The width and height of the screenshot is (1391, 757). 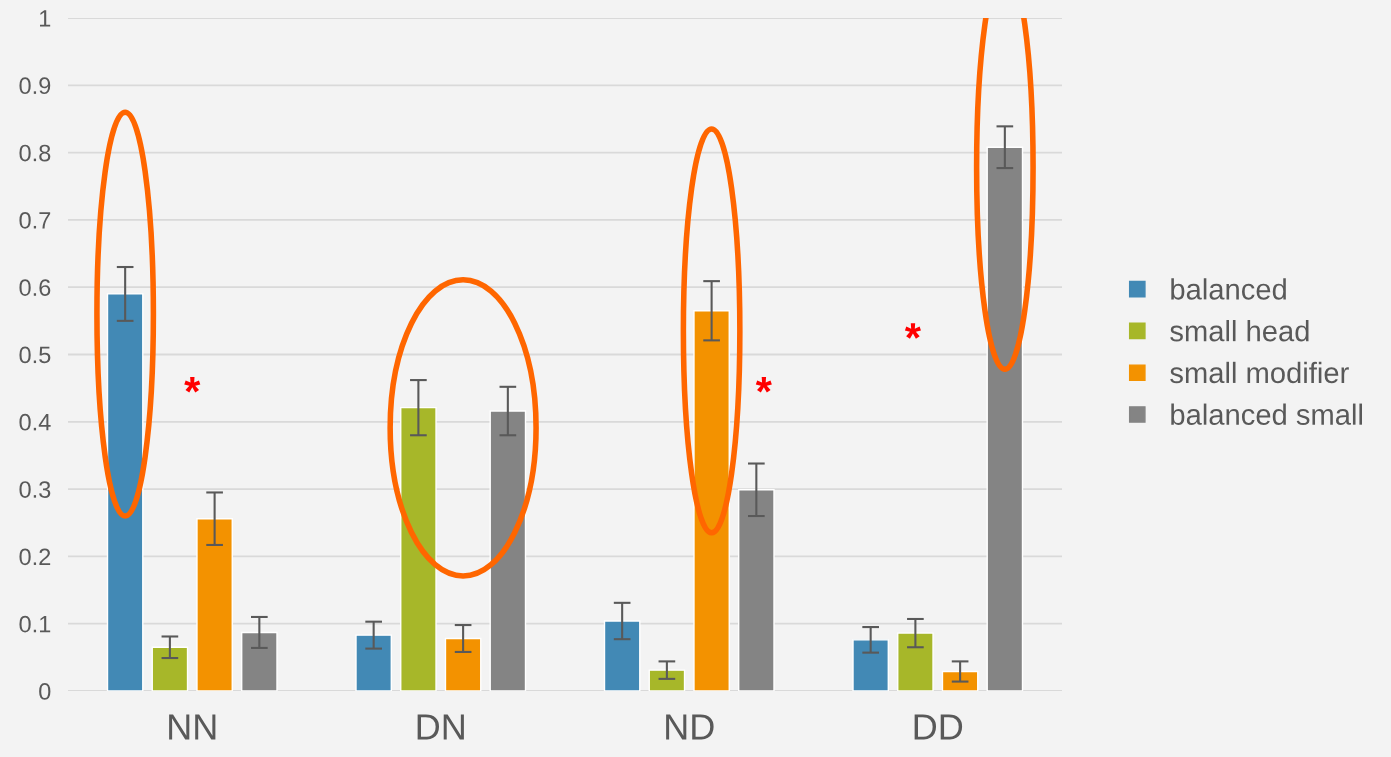 What do you see at coordinates (690, 727) in the screenshot?
I see `x-tick-label: ND` at bounding box center [690, 727].